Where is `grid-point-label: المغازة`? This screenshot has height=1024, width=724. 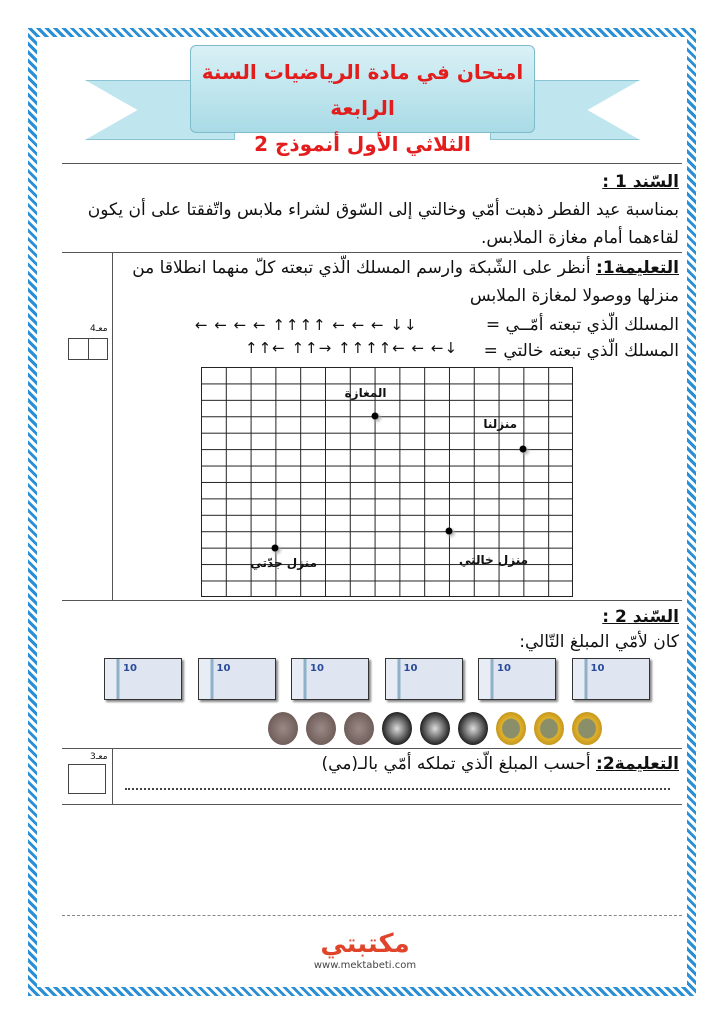
grid-point-label: المغازة is located at coordinates (365, 393).